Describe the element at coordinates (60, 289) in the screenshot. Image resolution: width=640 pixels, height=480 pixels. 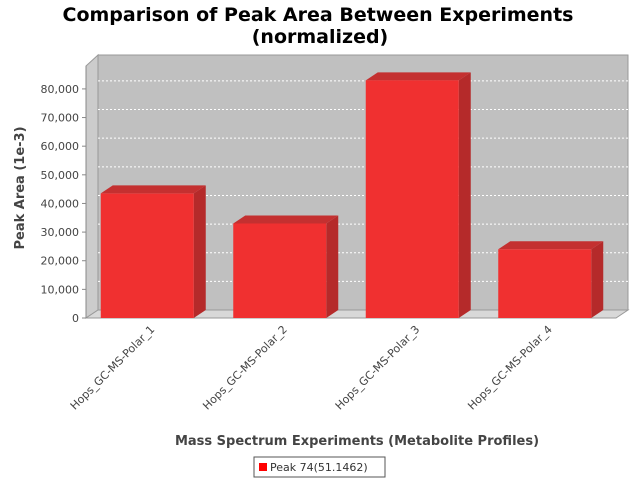
I see `y-tick-label: 10,000` at that location.